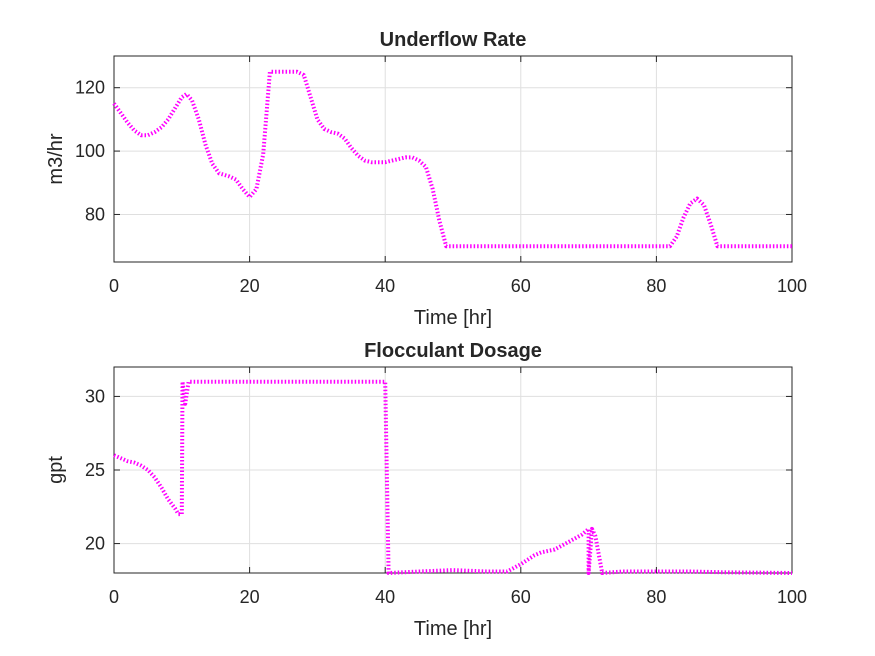 The height and width of the screenshot is (656, 875). I want to click on y-axis-label: m3/hr, so click(56, 158).